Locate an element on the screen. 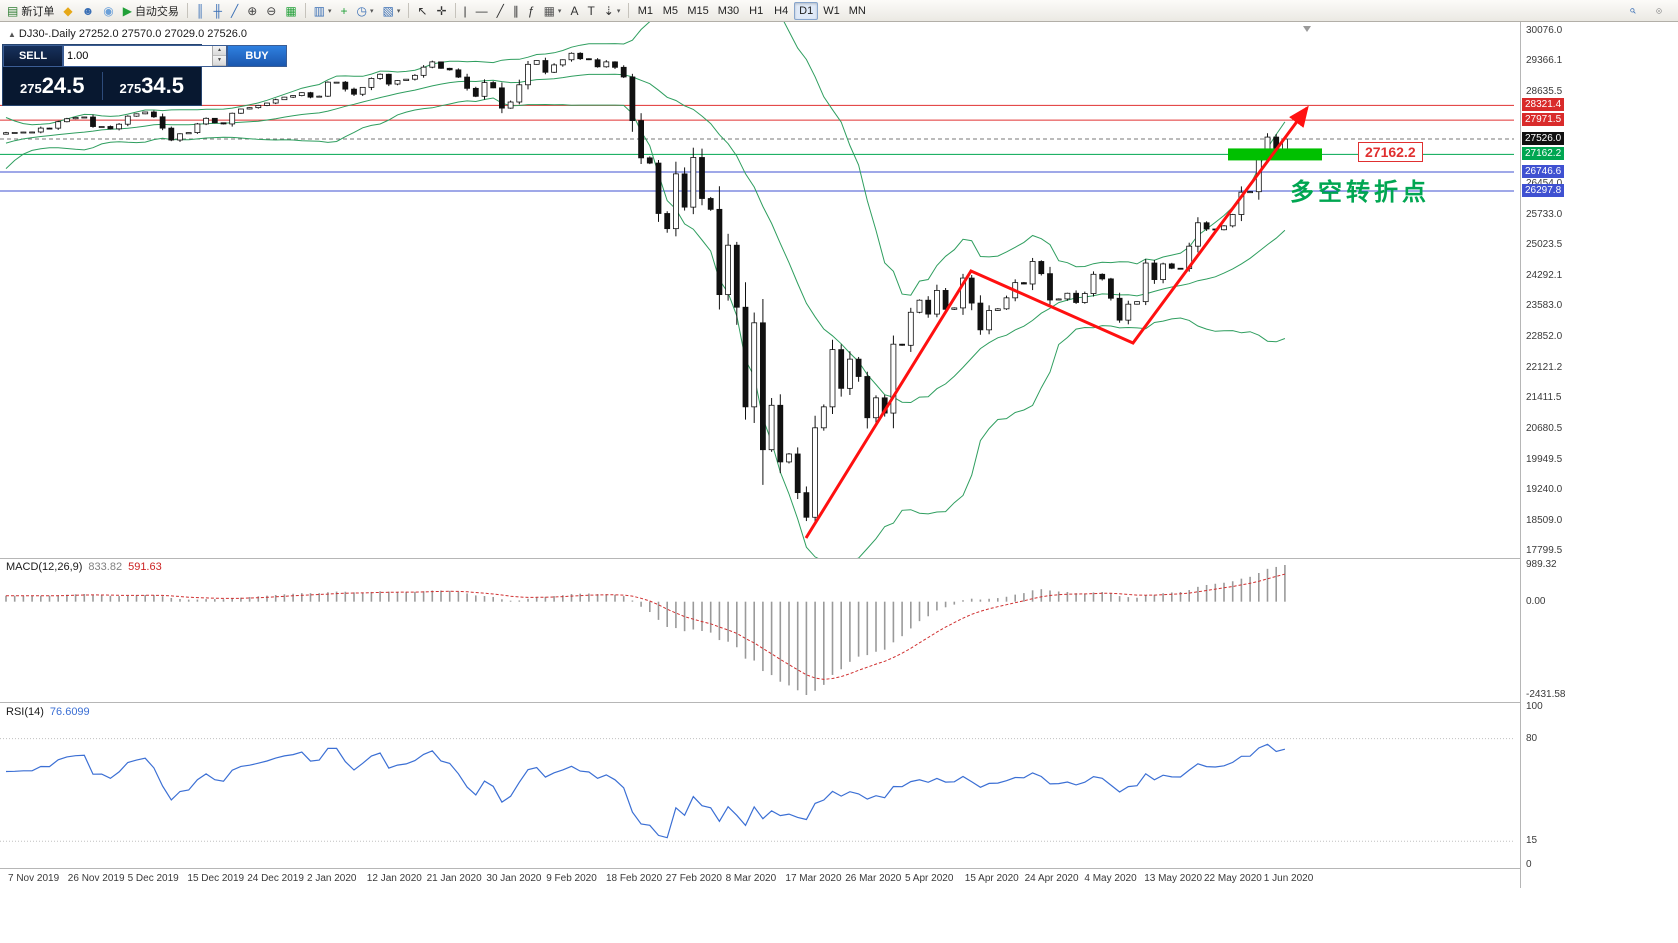 This screenshot has width=1678, height=943. bar-chart-icon: ║ is located at coordinates (200, 10).